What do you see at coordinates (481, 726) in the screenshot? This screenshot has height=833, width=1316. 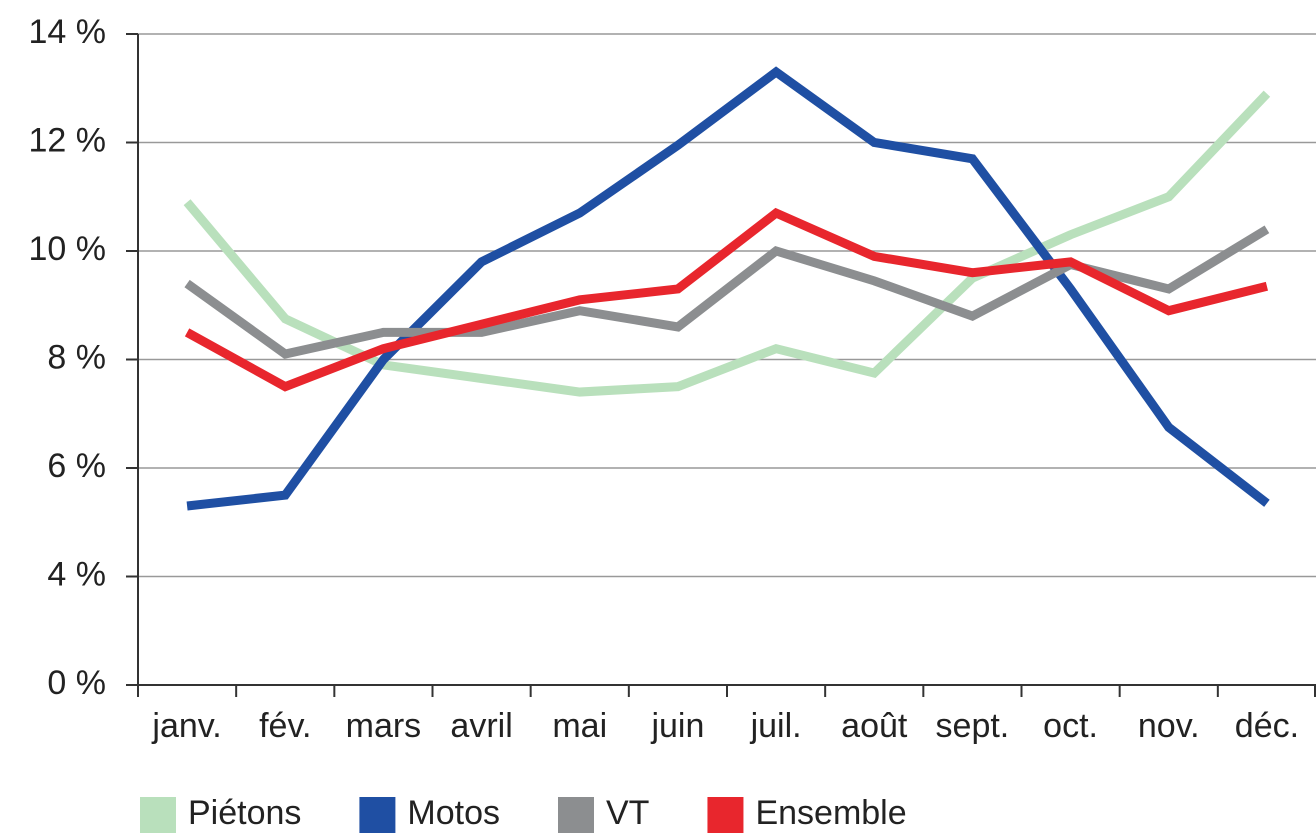 I see `x-tick-label: avril` at bounding box center [481, 726].